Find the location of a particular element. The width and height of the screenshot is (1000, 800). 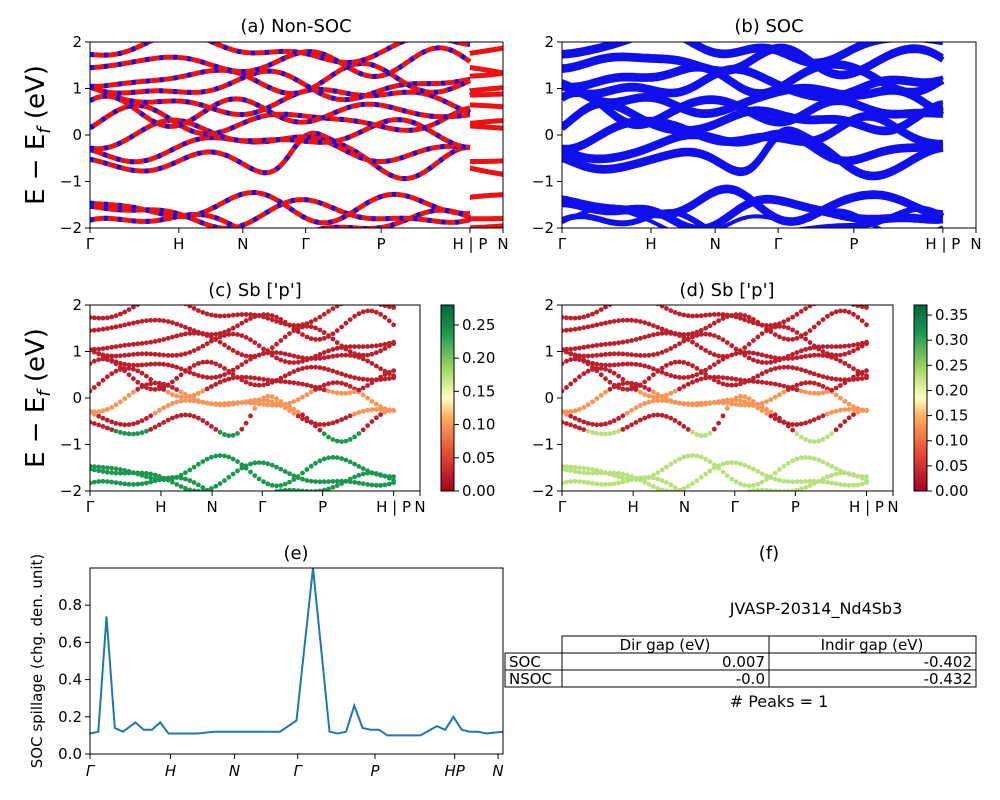

x-tick-label: Γ is located at coordinates (778, 244).